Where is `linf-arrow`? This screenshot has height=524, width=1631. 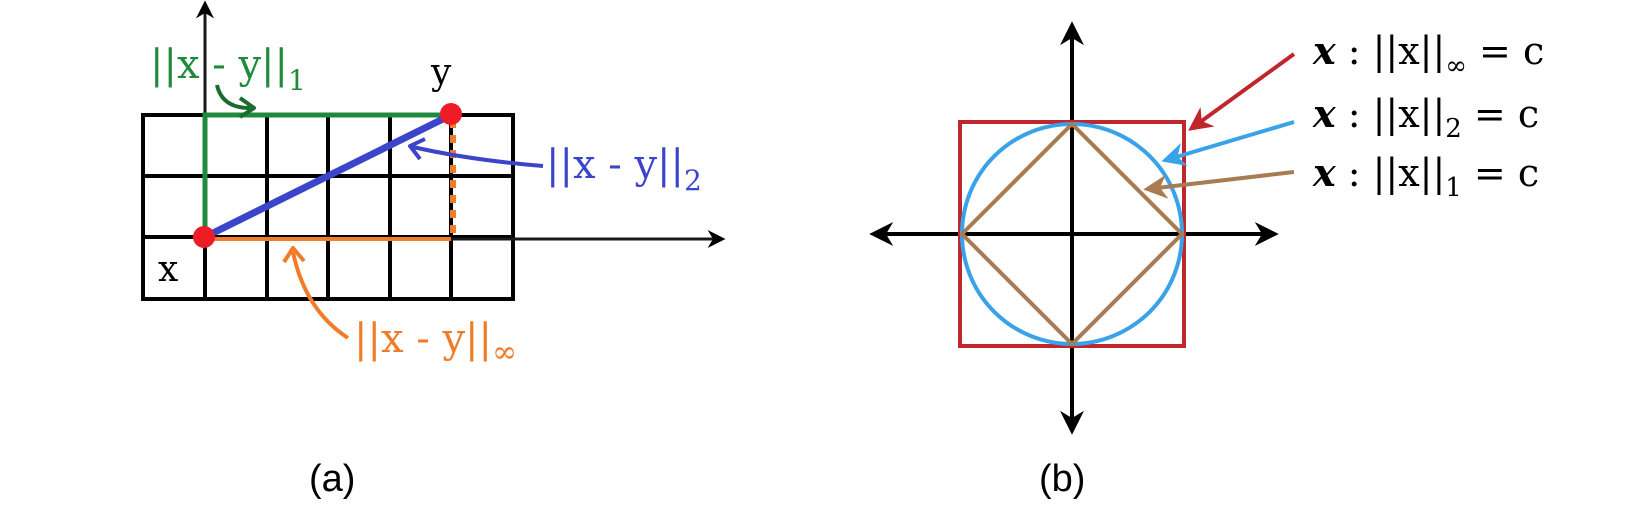 linf-arrow is located at coordinates (320, 295).